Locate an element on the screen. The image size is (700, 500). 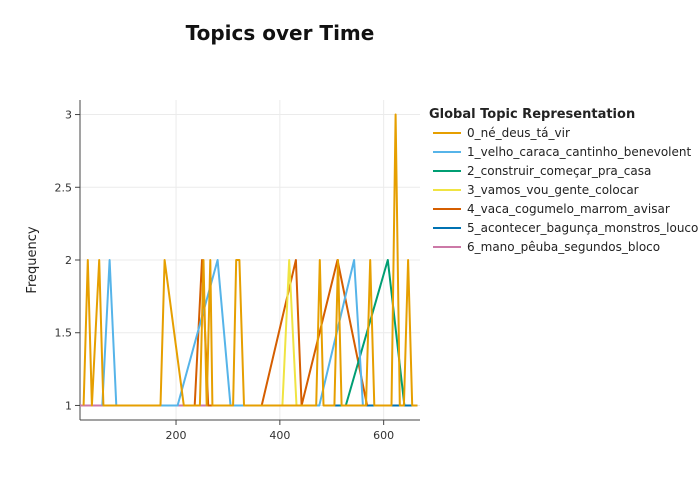
legend-label: 4_vaca_cogumelo_marrom_avisar is located at coordinates (568, 209).